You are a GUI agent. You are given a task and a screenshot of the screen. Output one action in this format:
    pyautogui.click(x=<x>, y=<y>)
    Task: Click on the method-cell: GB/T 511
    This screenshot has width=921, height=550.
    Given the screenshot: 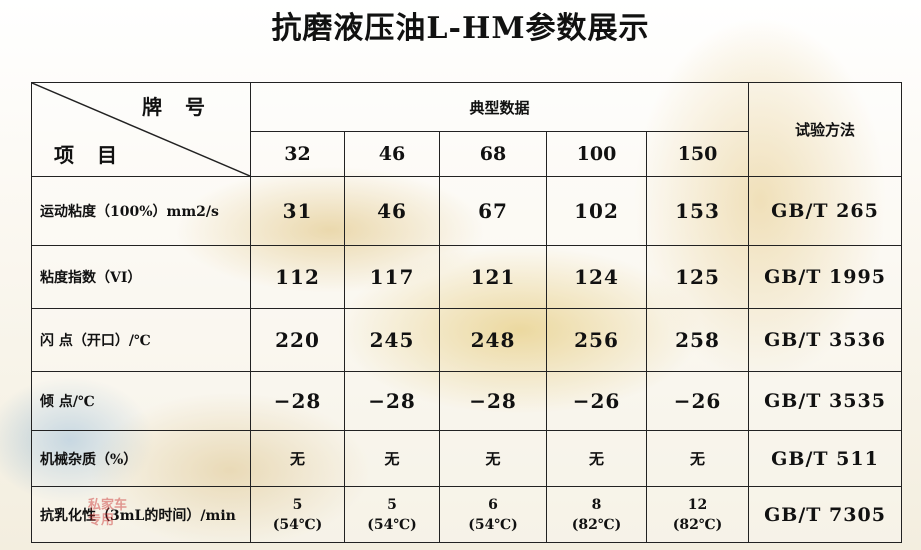 What is the action you would take?
    pyautogui.click(x=825, y=458)
    